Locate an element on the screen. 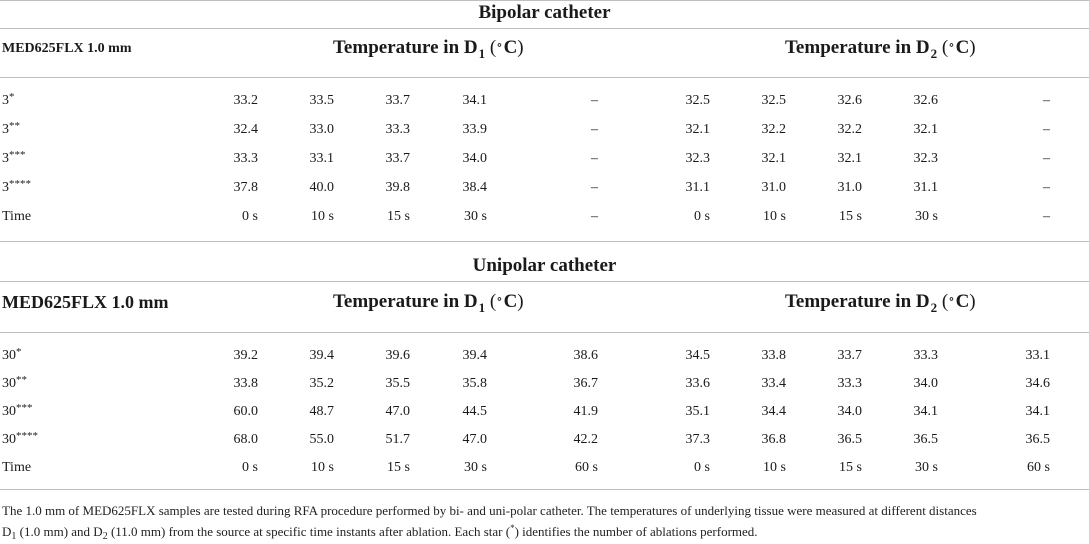 Image resolution: width=1089 pixels, height=544 pixels. d2-cell: 60 s is located at coordinates (1038, 467).